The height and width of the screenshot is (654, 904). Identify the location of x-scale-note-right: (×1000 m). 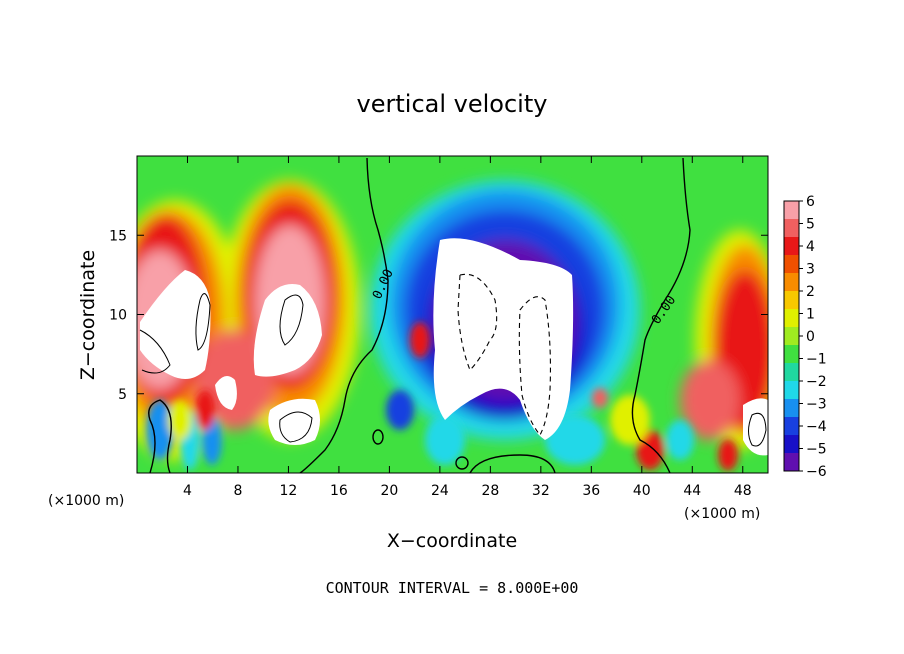
(722, 514).